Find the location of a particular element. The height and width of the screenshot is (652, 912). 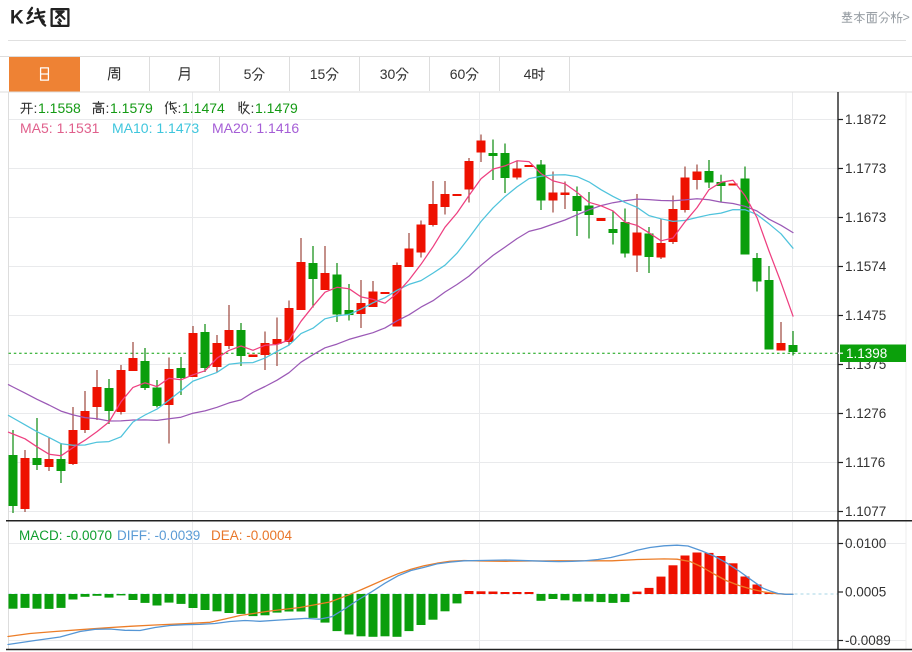

svg-text: 60 is located at coordinates (458, 74).